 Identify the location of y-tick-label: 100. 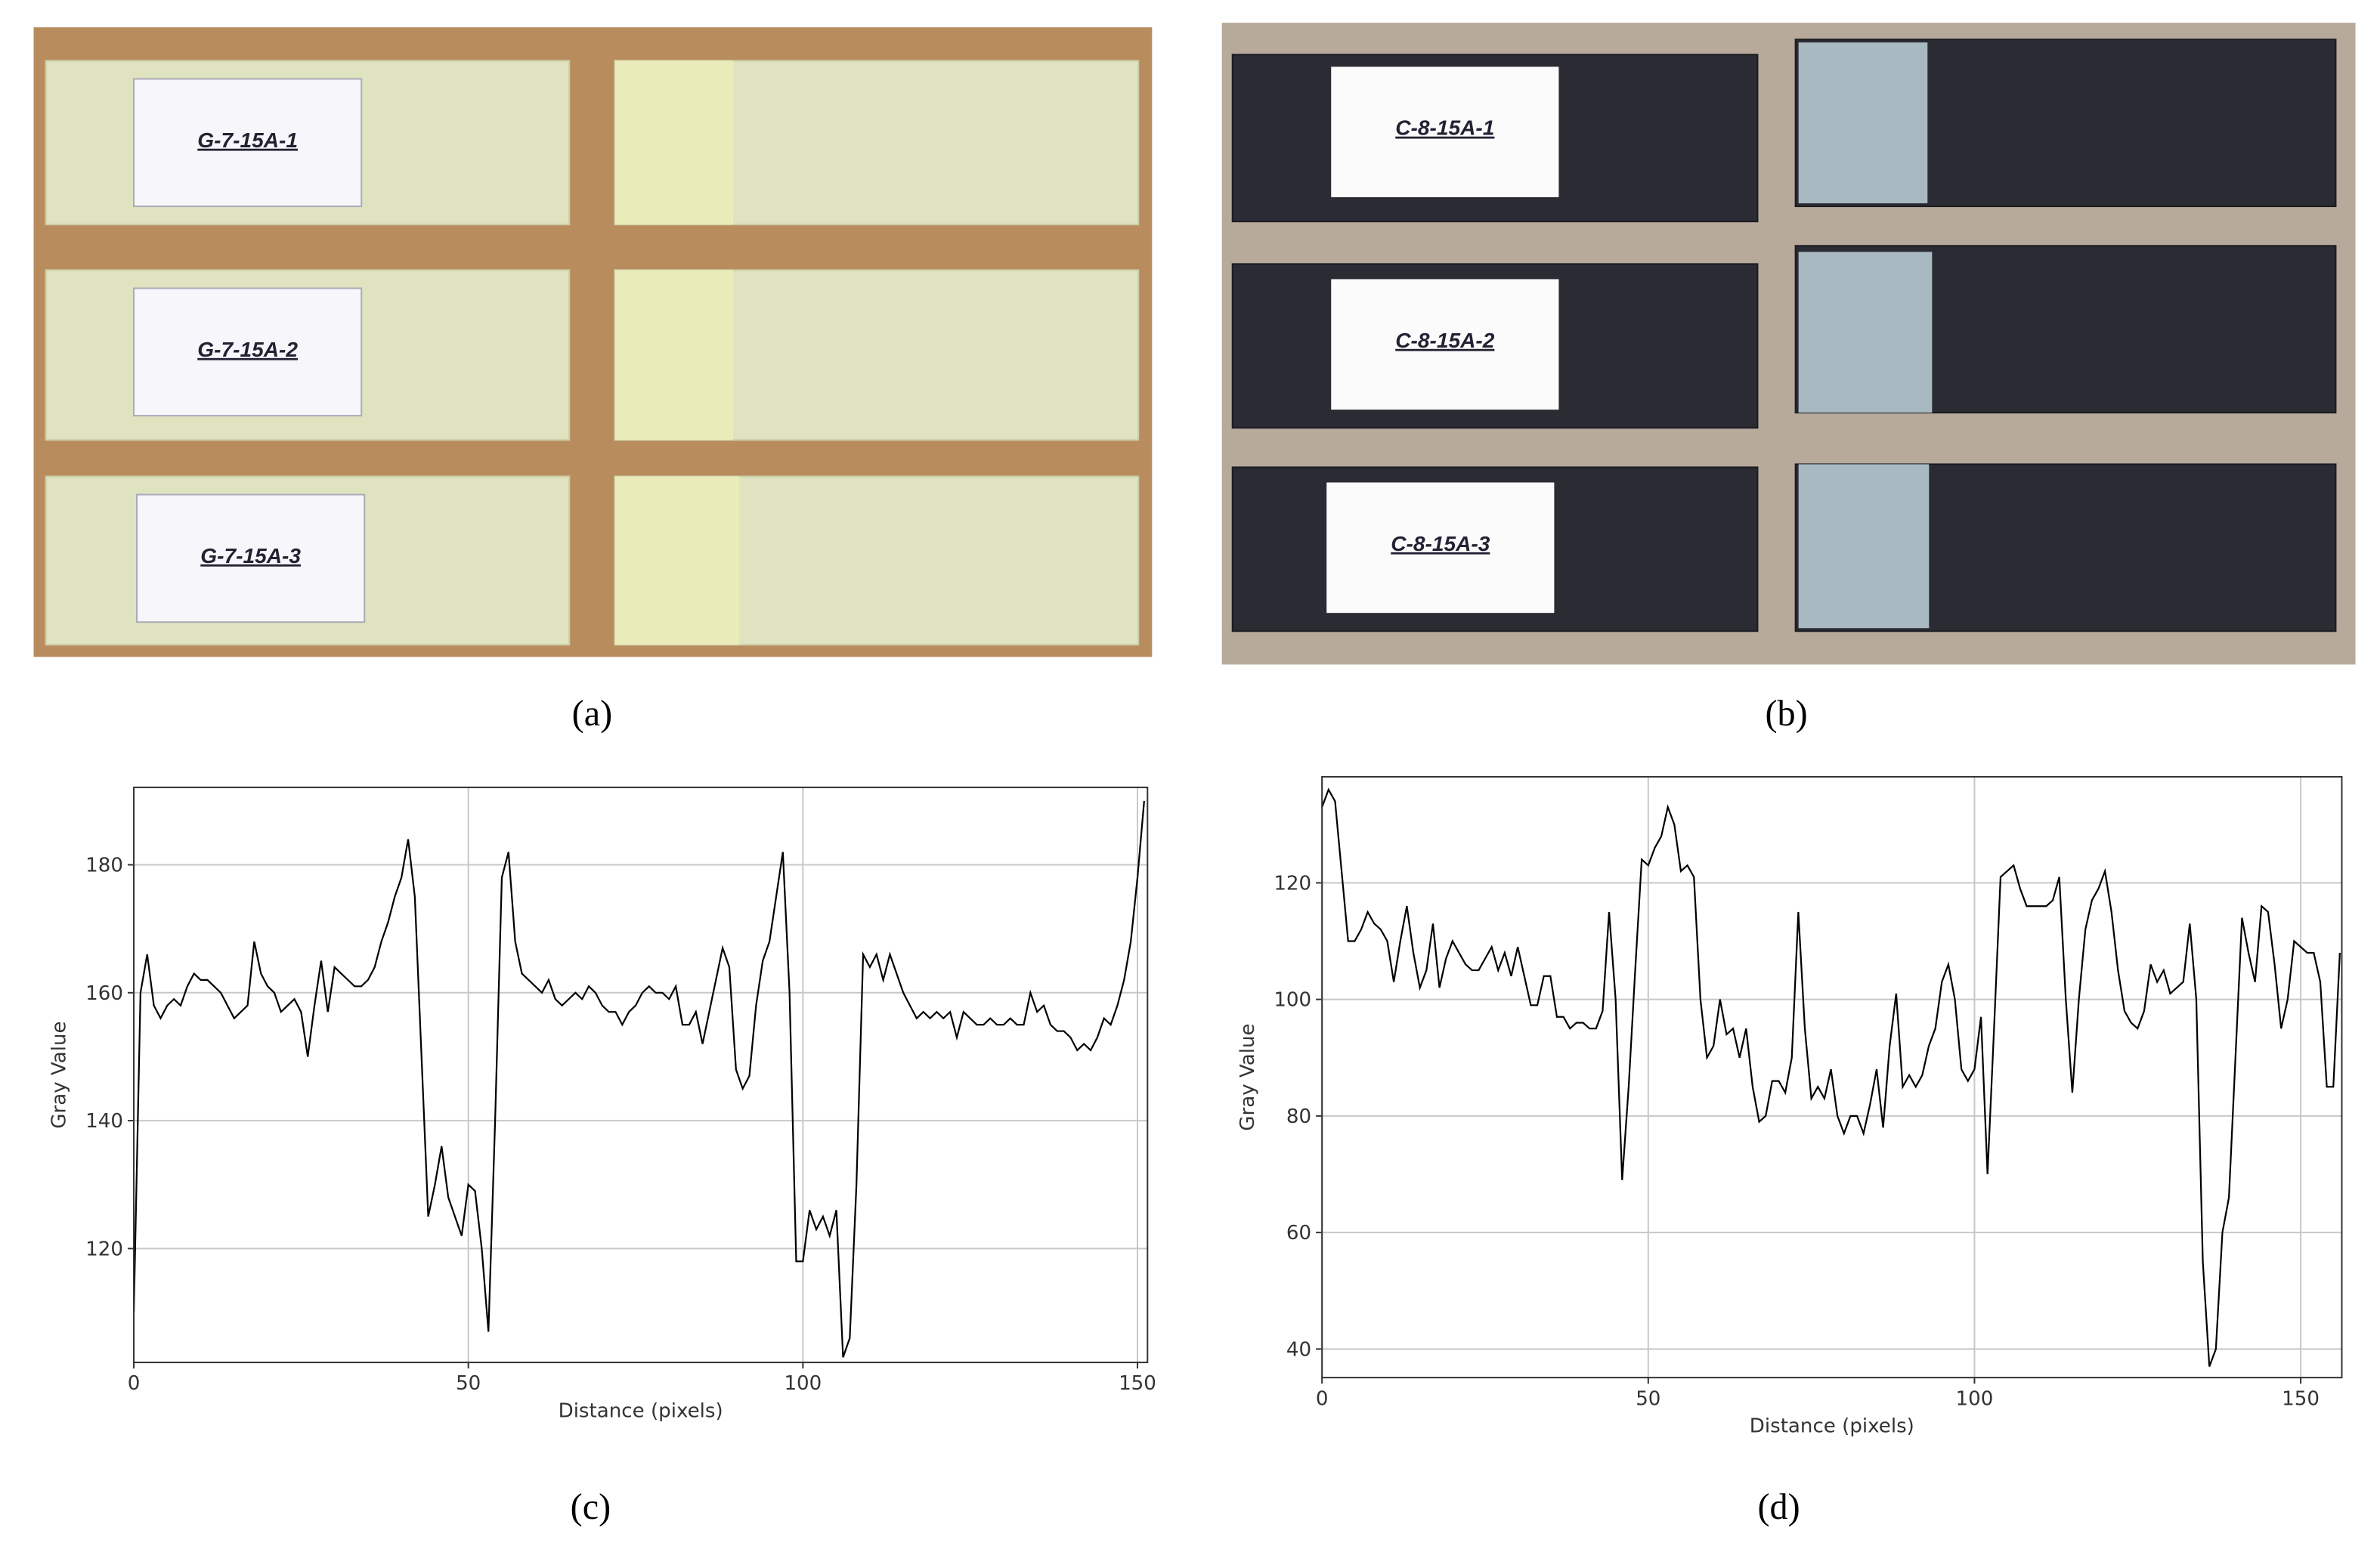
(1292, 1001).